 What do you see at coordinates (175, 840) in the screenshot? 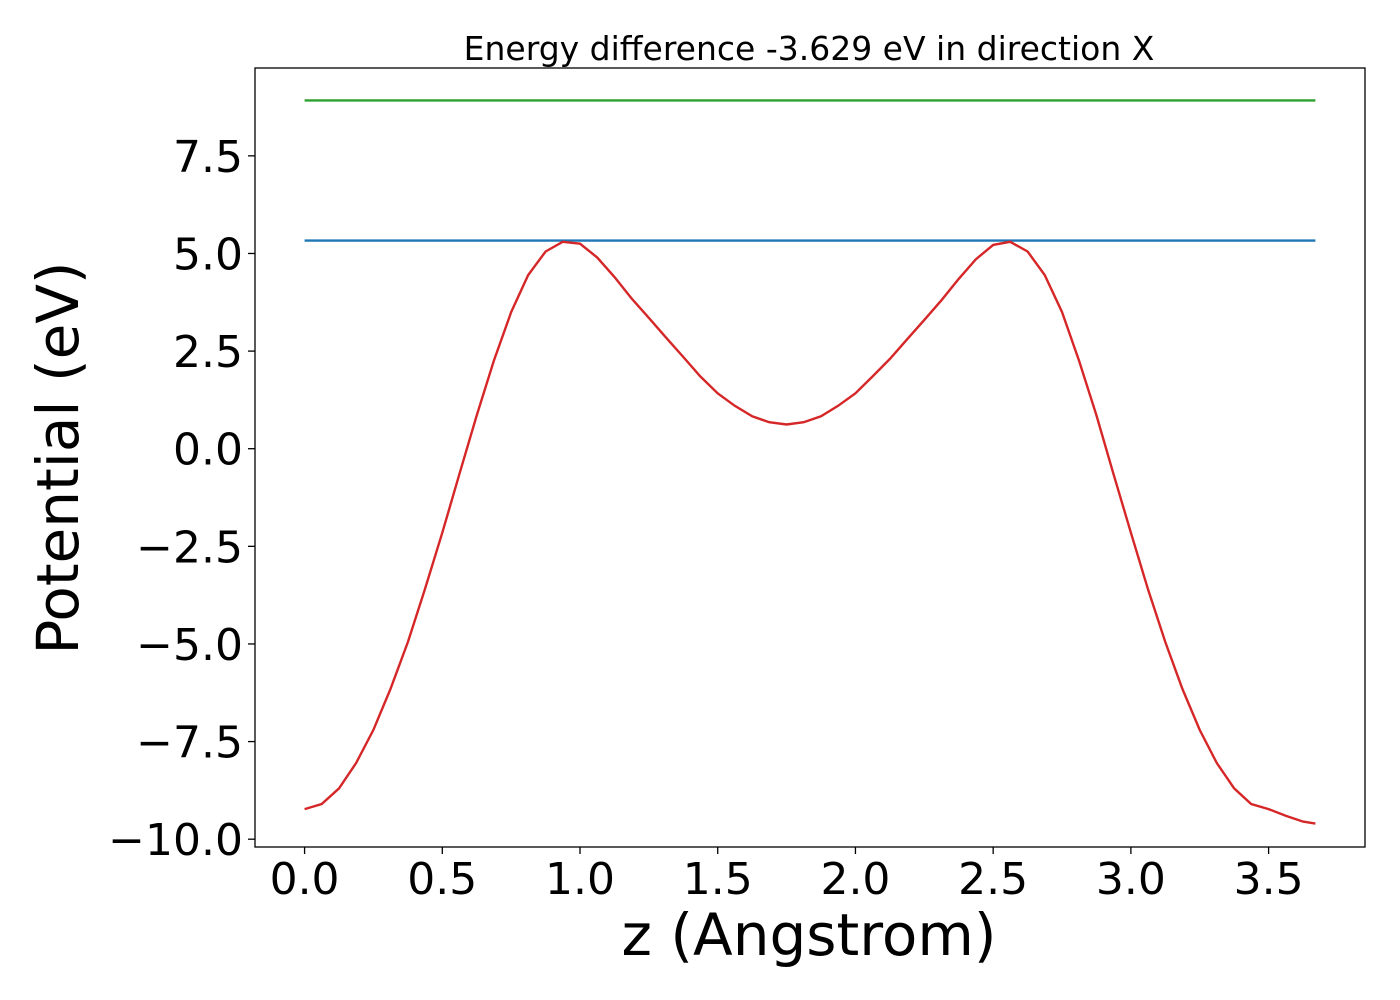
I see `y-tick-label: −10.0` at bounding box center [175, 840].